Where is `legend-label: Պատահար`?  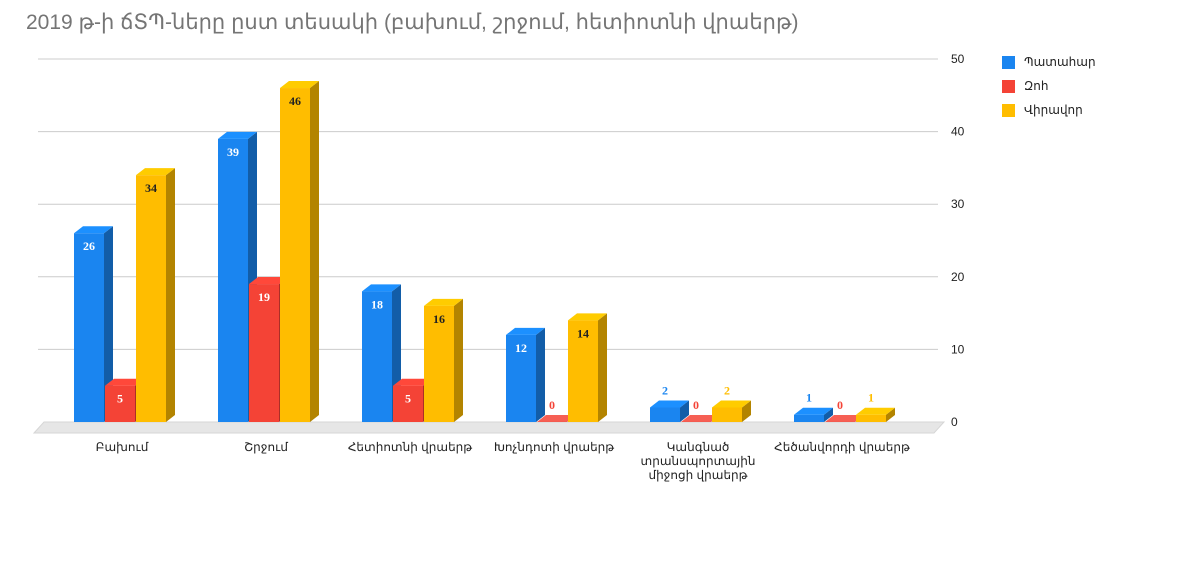 legend-label: Պատահար is located at coordinates (1060, 62).